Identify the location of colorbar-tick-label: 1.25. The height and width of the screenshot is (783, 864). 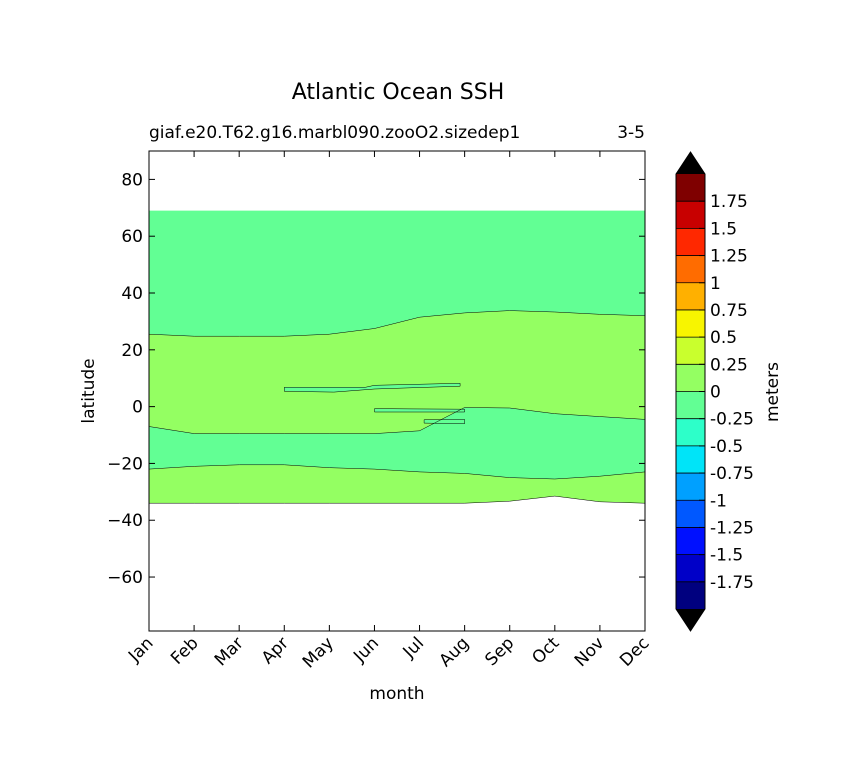
(729, 257).